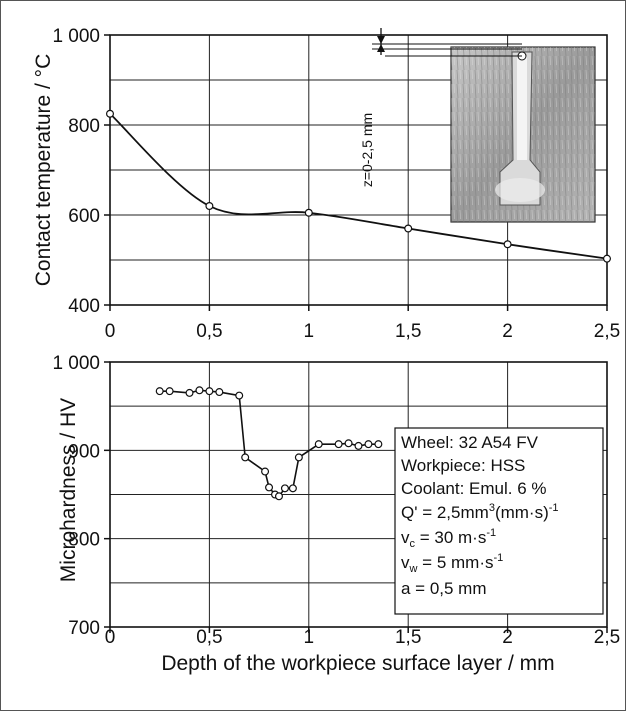 This screenshot has width=626, height=711. What do you see at coordinates (362, 637) in the screenshot?
I see `microhardness-x-ticks: 0 0,5 1 1,5 2 2,5` at bounding box center [362, 637].